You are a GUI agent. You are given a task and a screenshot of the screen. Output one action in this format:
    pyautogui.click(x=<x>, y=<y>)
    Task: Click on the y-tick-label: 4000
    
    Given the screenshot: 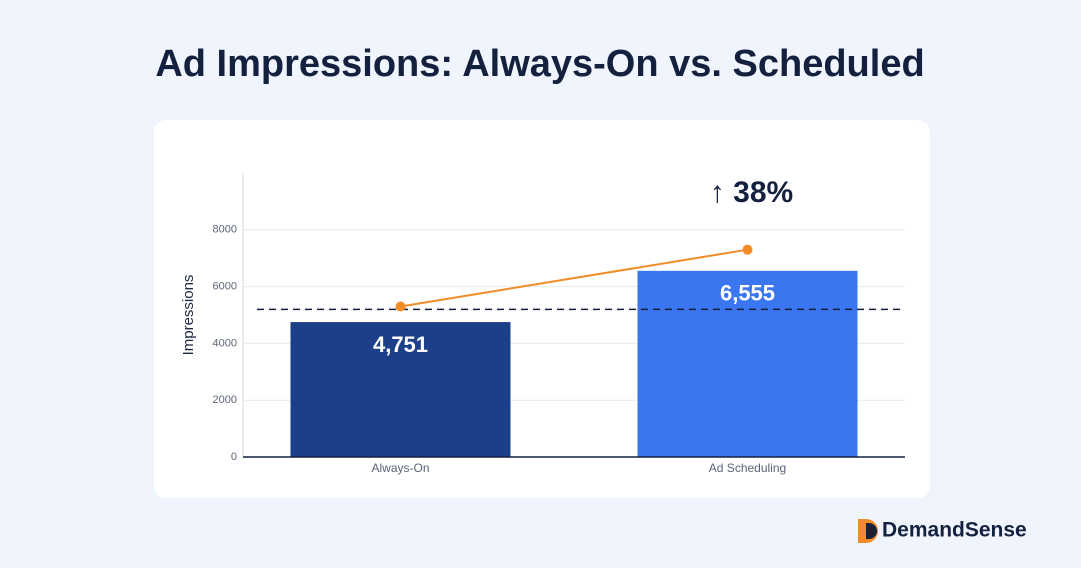 What is the action you would take?
    pyautogui.click(x=225, y=343)
    